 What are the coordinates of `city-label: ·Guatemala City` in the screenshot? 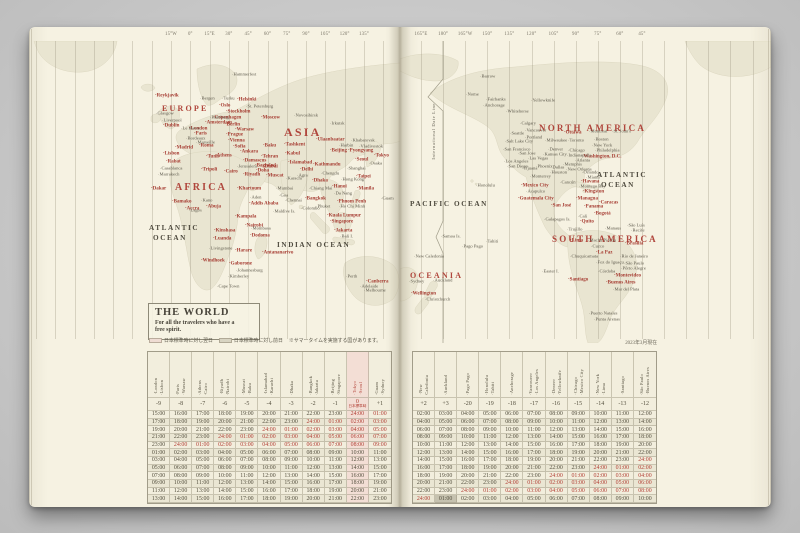 It's located at (536, 199).